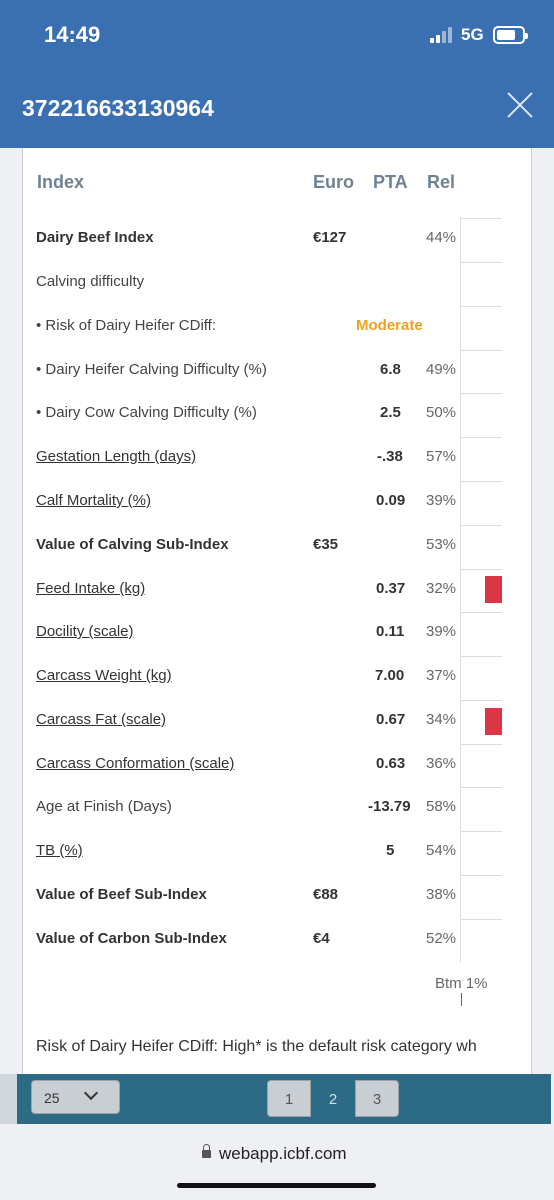  Describe the element at coordinates (90, 281) in the screenshot. I see `row-label-calving-difficulty: Calving difficulty` at that location.